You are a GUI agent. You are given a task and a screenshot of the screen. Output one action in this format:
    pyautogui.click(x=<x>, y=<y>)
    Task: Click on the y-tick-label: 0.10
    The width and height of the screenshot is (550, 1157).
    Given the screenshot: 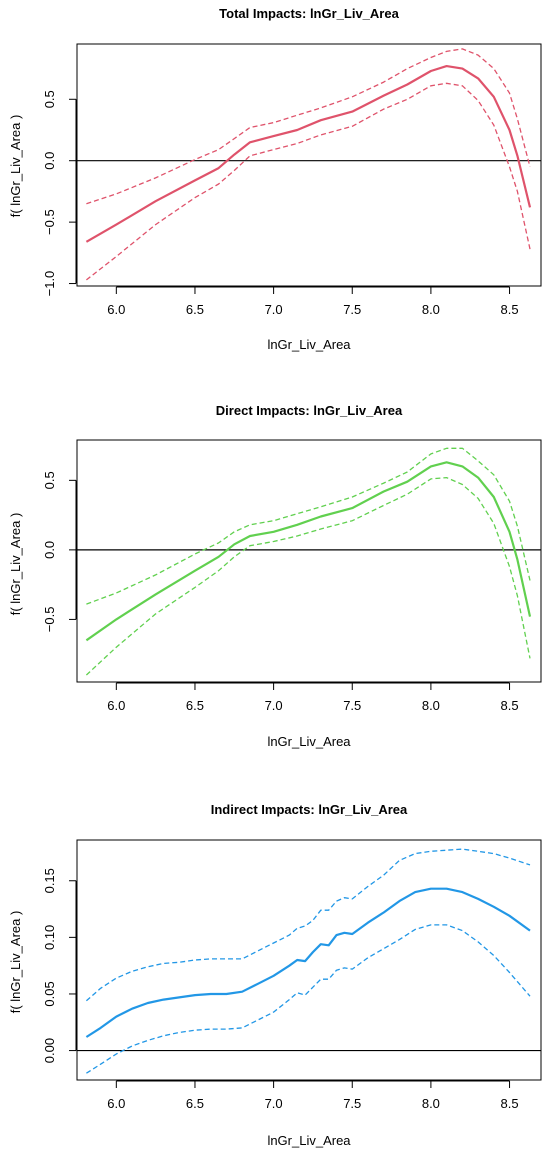 What is the action you would take?
    pyautogui.click(x=49, y=937)
    